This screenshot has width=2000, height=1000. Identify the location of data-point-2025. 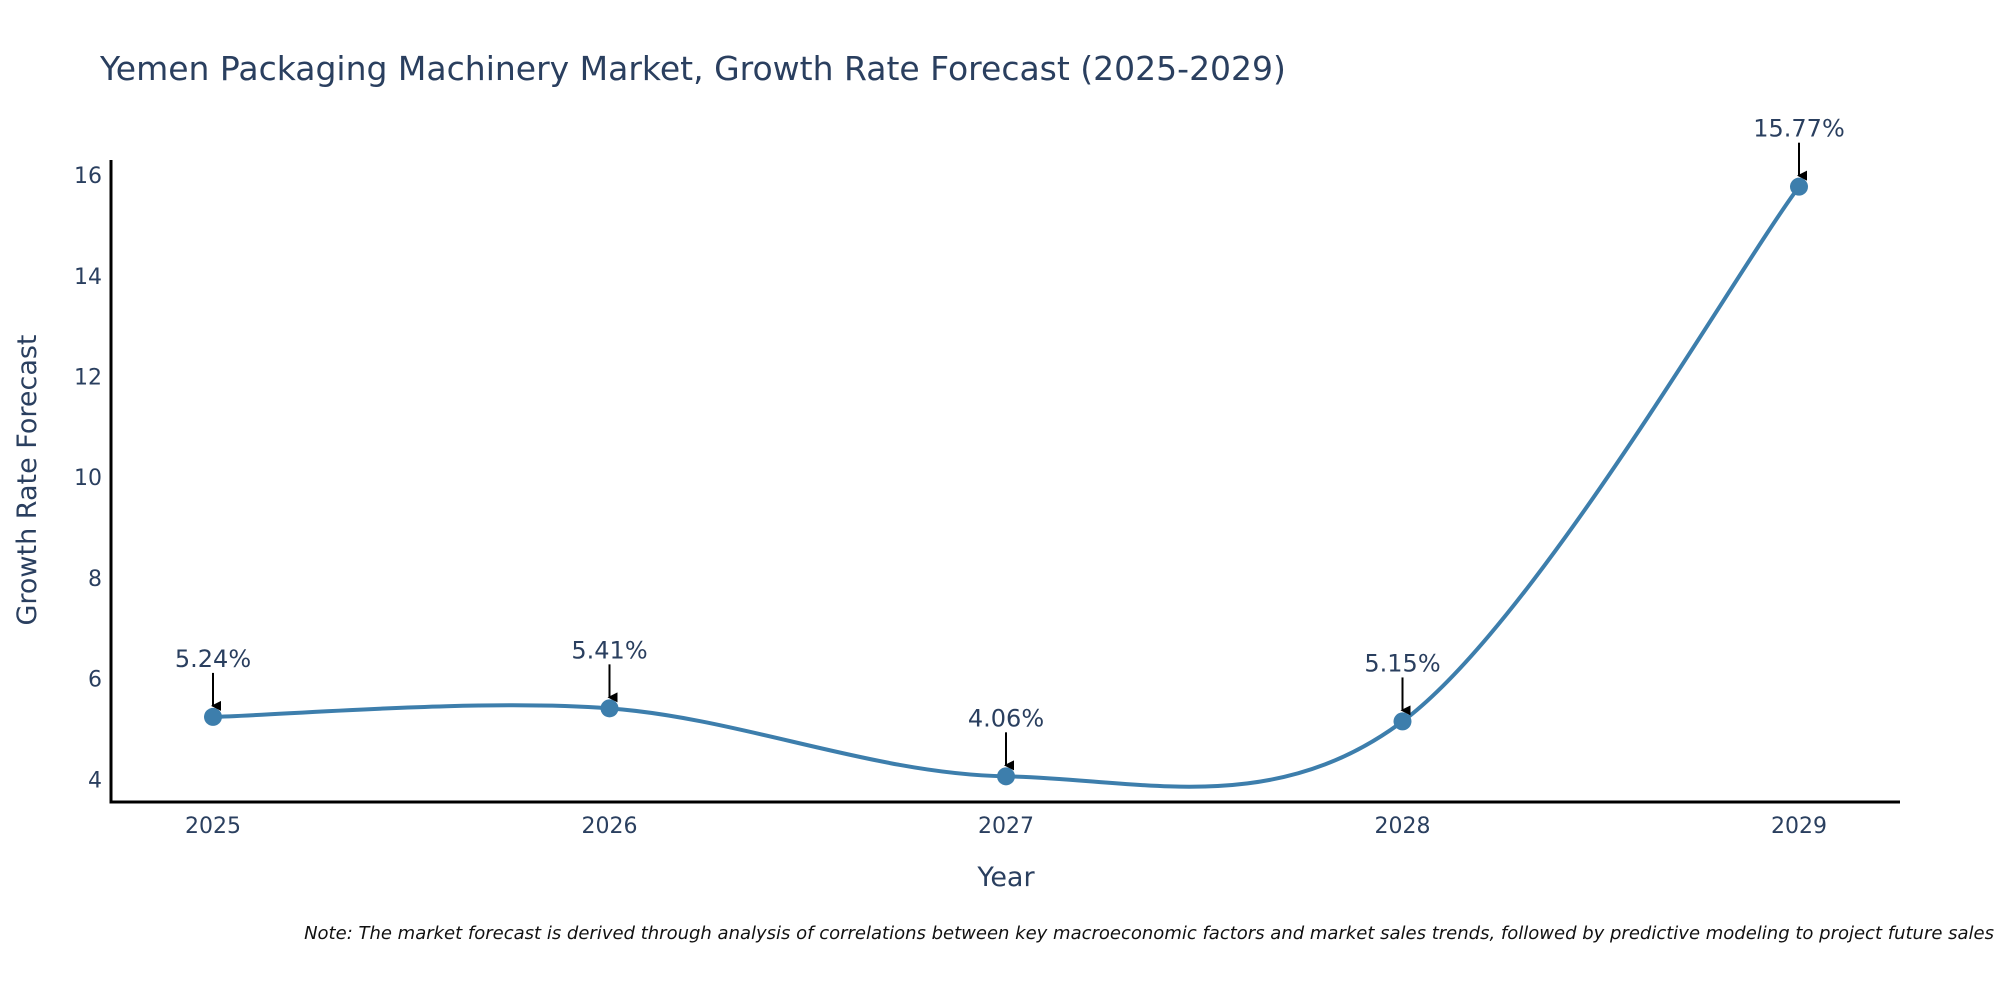
(213, 716).